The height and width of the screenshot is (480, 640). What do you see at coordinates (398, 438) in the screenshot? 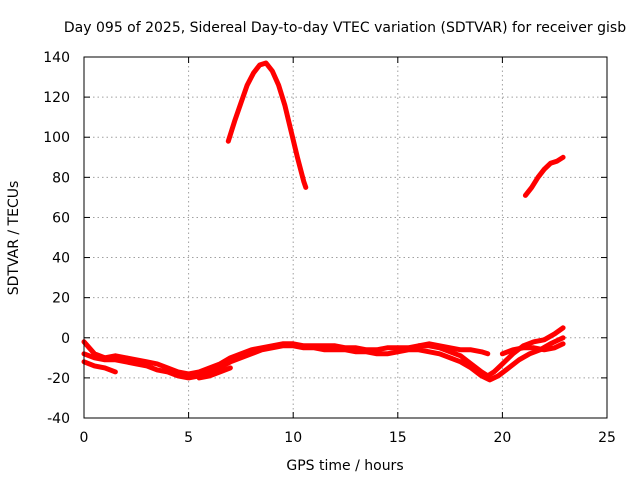
I see `x-tick-label: 15` at bounding box center [398, 438].